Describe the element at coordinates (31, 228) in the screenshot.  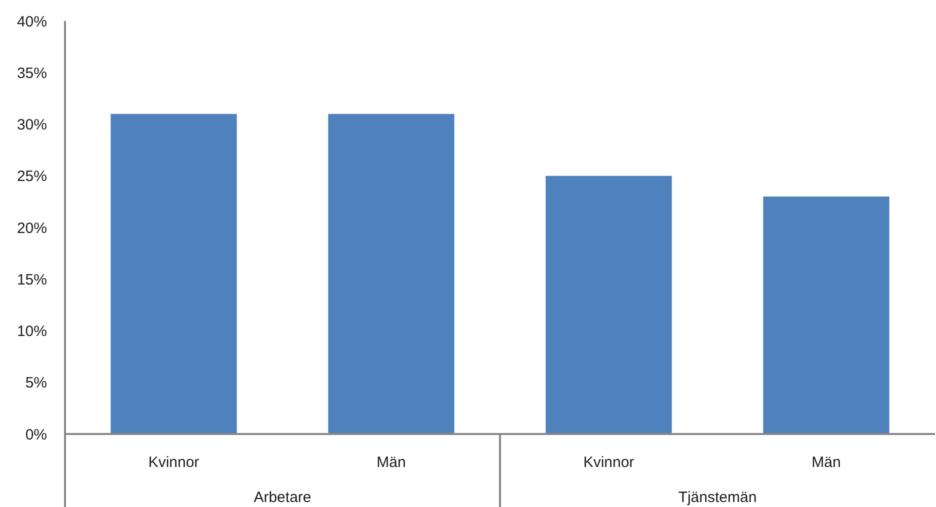
I see `y-tick-label: 20%` at that location.